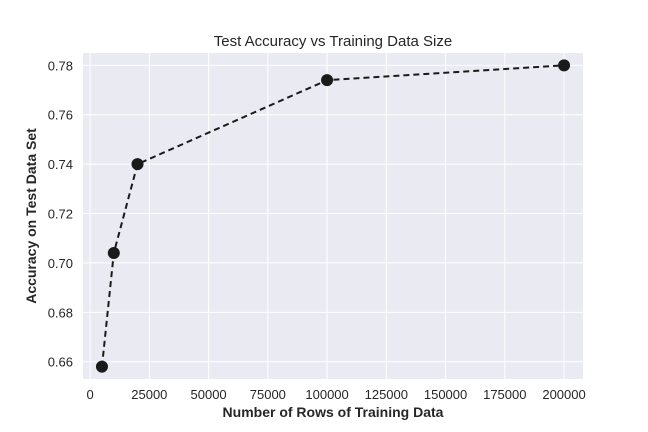 This screenshot has width=648, height=432. What do you see at coordinates (60, 362) in the screenshot?
I see `y-tick-label: 0.66` at bounding box center [60, 362].